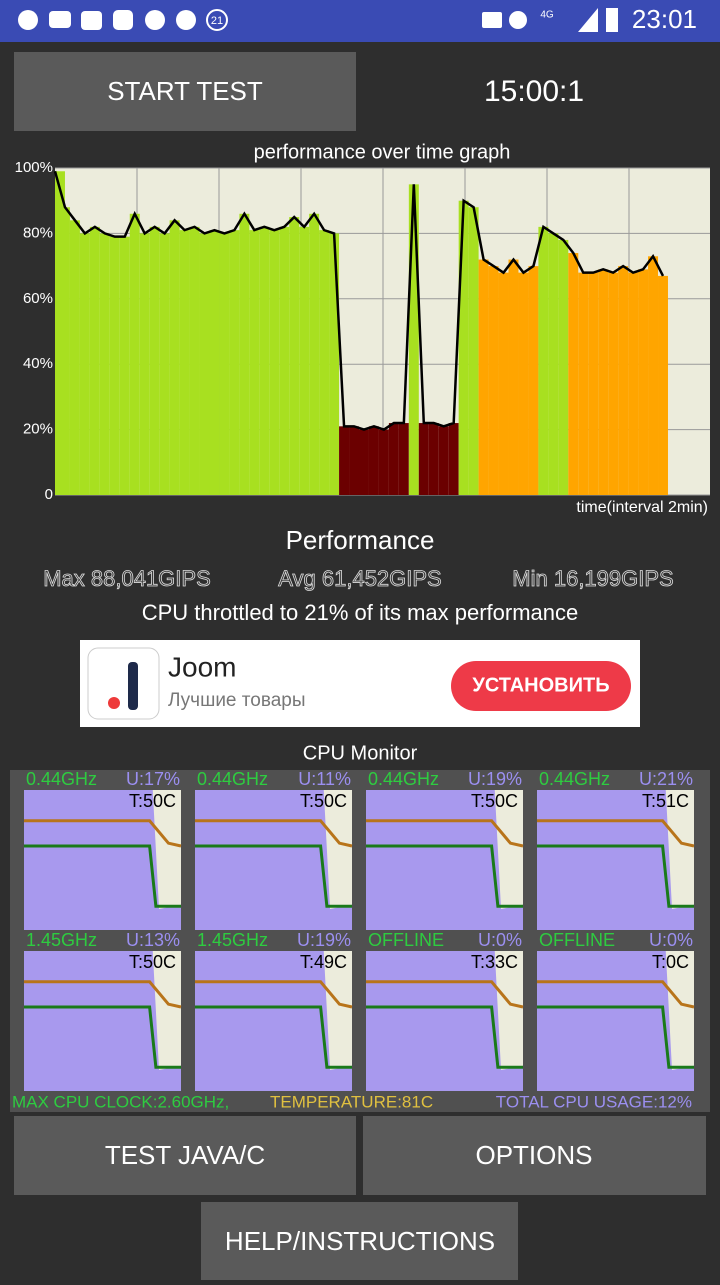  Describe the element at coordinates (671, 940) in the screenshot. I see `core-usage: U:0%` at that location.